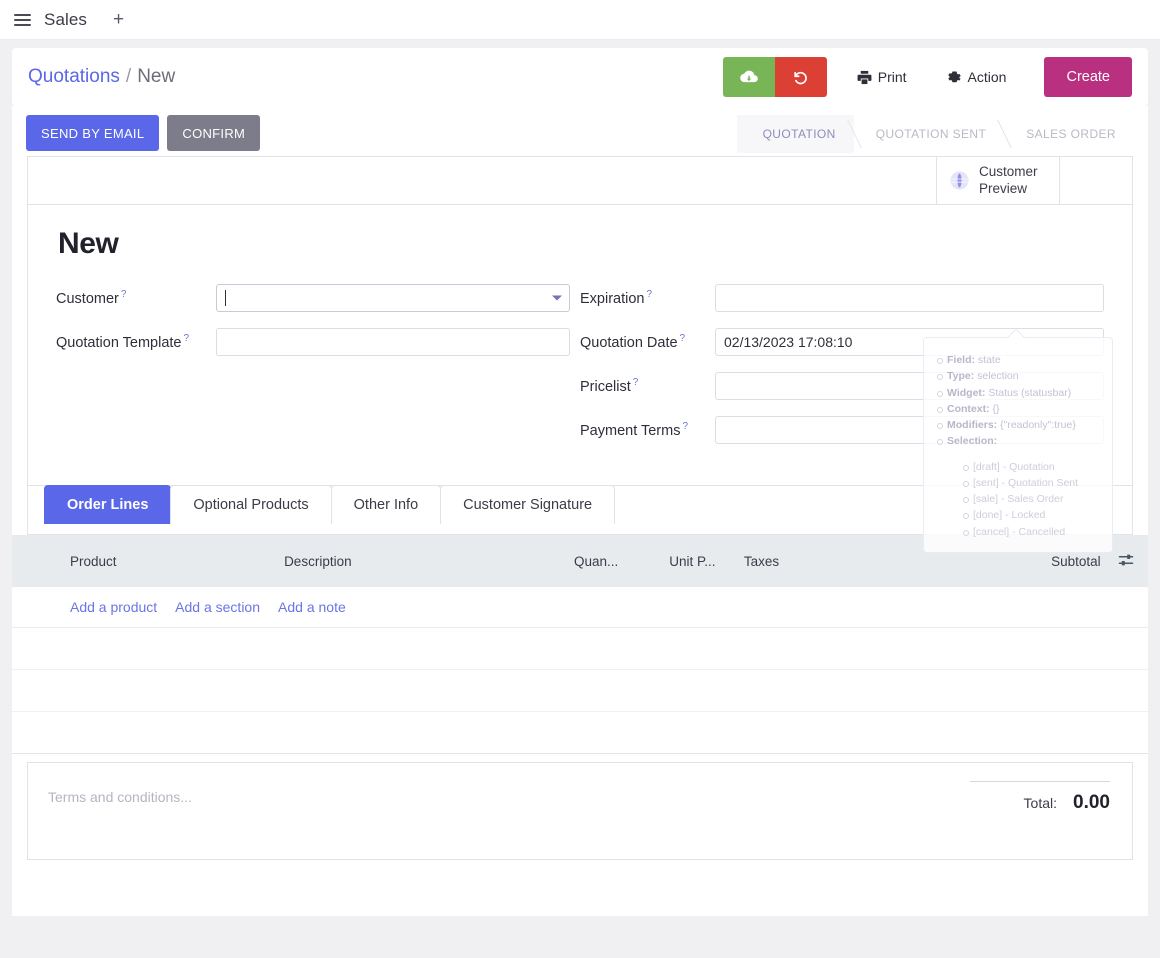 The width and height of the screenshot is (1160, 958). Describe the element at coordinates (685, 427) in the screenshot. I see `help-icon-payment-terms: ?` at that location.